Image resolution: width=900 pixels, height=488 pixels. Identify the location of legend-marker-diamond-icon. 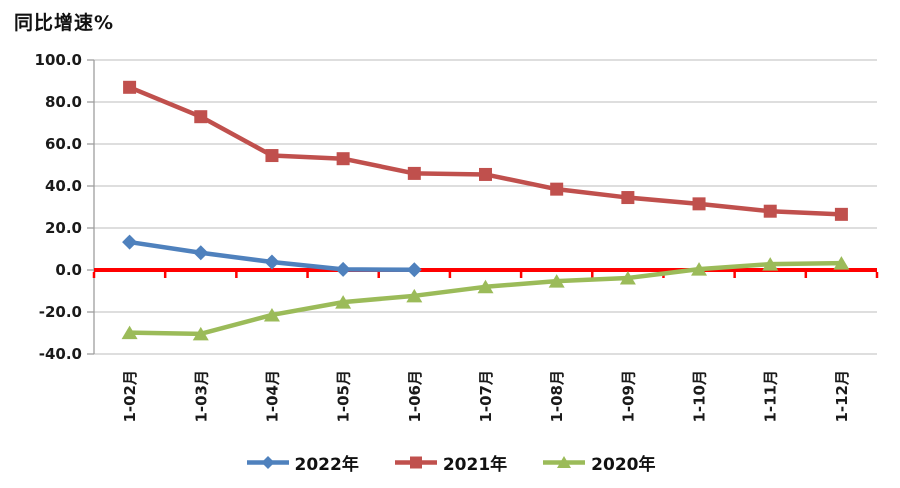
(267, 462).